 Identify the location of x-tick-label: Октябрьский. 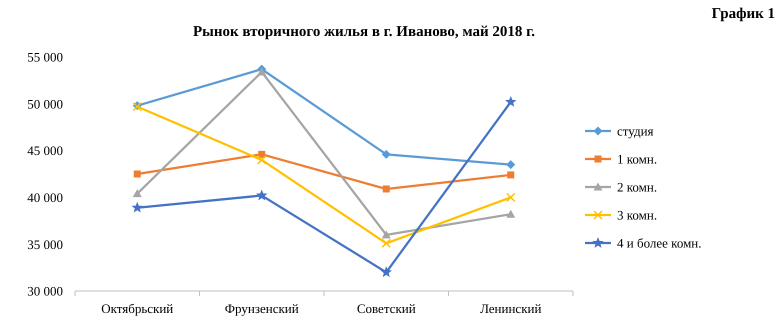
(137, 308).